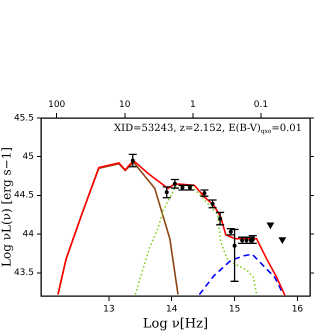 The width and height of the screenshot is (332, 332). What do you see at coordinates (234, 309) in the screenshot?
I see `x-tick-label: 15` at bounding box center [234, 309].